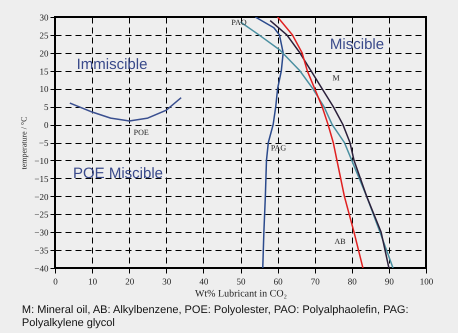 The height and width of the screenshot is (333, 458). What do you see at coordinates (41, 197) in the screenshot?
I see `y-tick-label: −20` at bounding box center [41, 197].